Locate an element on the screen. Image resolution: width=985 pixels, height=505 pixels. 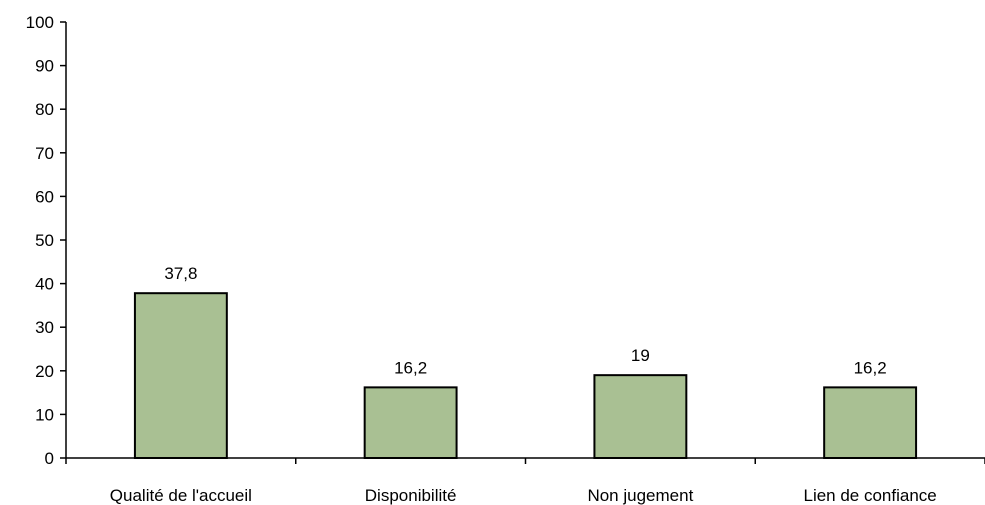
y-axis: 0 10 20 30 40 50 60 70 80 90 100 is located at coordinates (46, 240).